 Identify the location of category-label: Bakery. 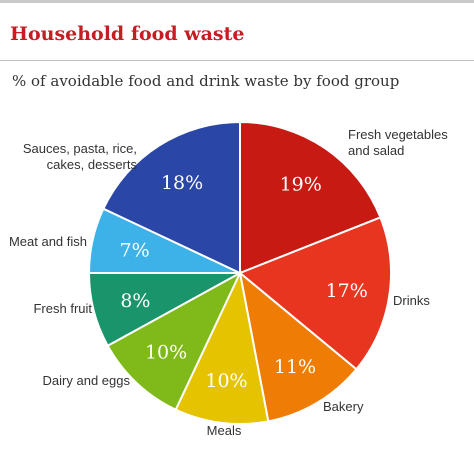
(343, 406).